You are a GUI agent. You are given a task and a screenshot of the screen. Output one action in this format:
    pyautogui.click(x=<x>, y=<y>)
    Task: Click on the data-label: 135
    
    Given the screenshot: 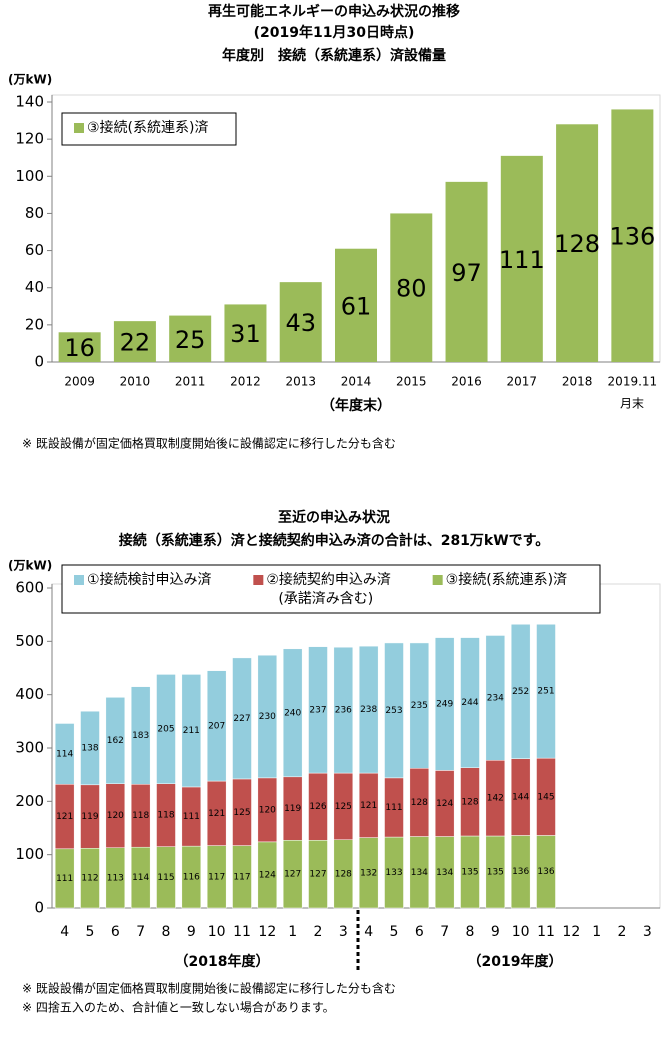 What is the action you would take?
    pyautogui.click(x=469, y=873)
    